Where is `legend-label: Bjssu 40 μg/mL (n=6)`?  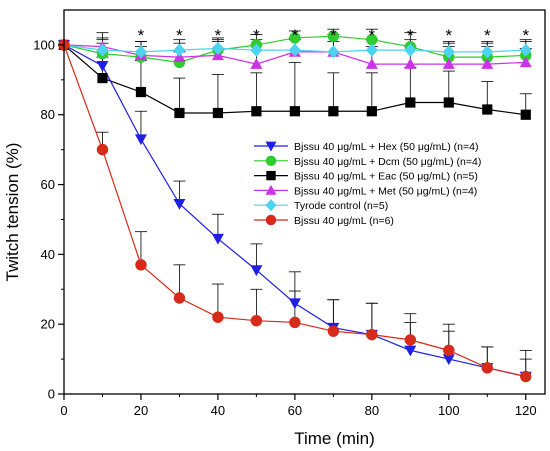
legend-label: Bjssu 40 μg/mL (n=6) is located at coordinates (344, 221).